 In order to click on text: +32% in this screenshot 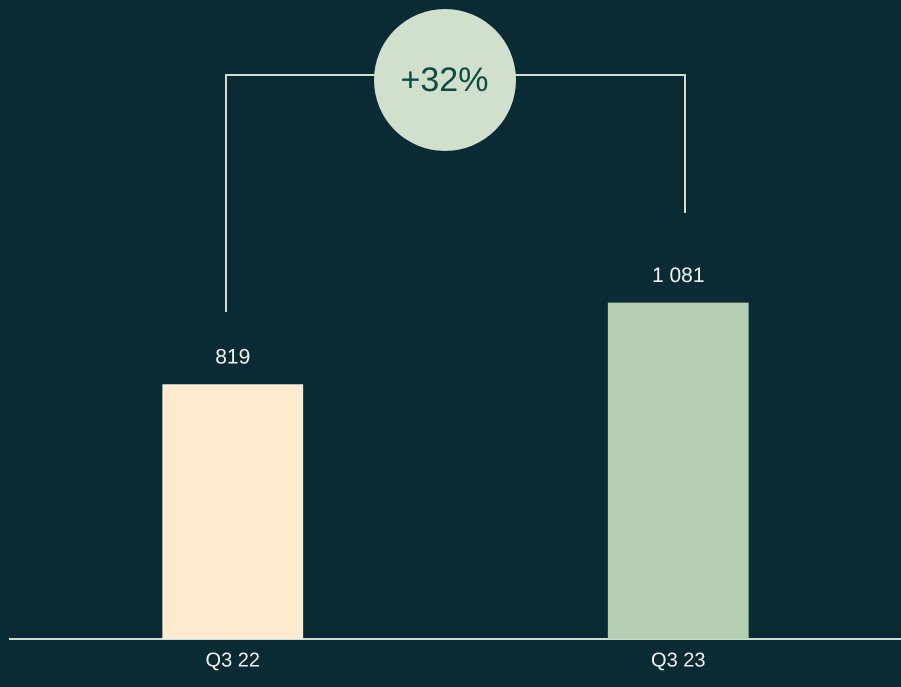, I will do `click(445, 80)`.